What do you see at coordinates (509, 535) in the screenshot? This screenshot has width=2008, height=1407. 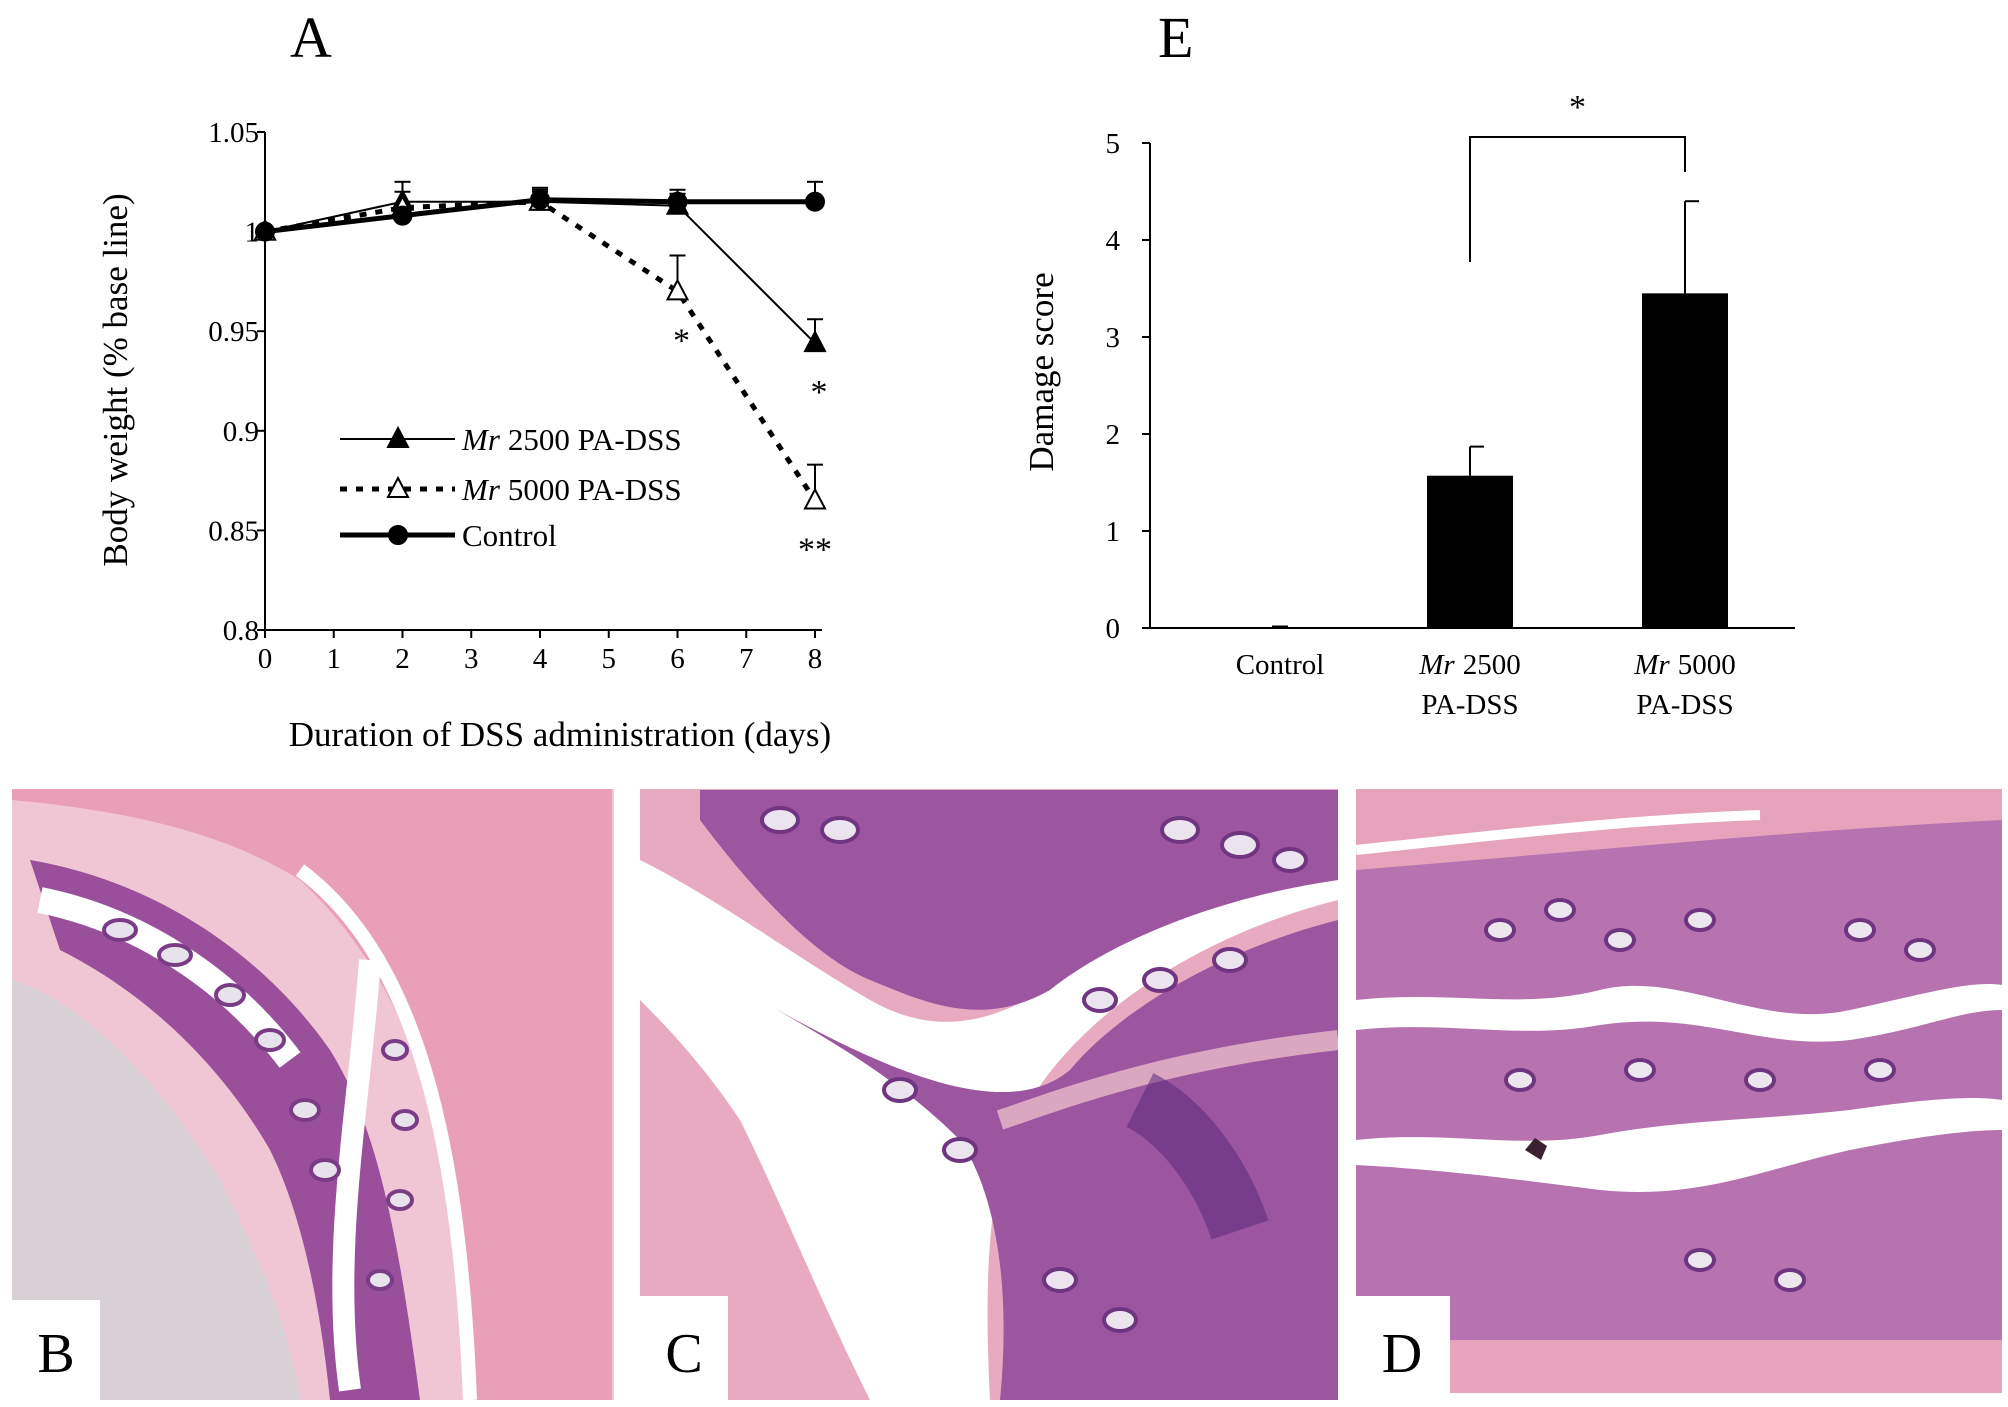 I see `legend-label-control: Control` at bounding box center [509, 535].